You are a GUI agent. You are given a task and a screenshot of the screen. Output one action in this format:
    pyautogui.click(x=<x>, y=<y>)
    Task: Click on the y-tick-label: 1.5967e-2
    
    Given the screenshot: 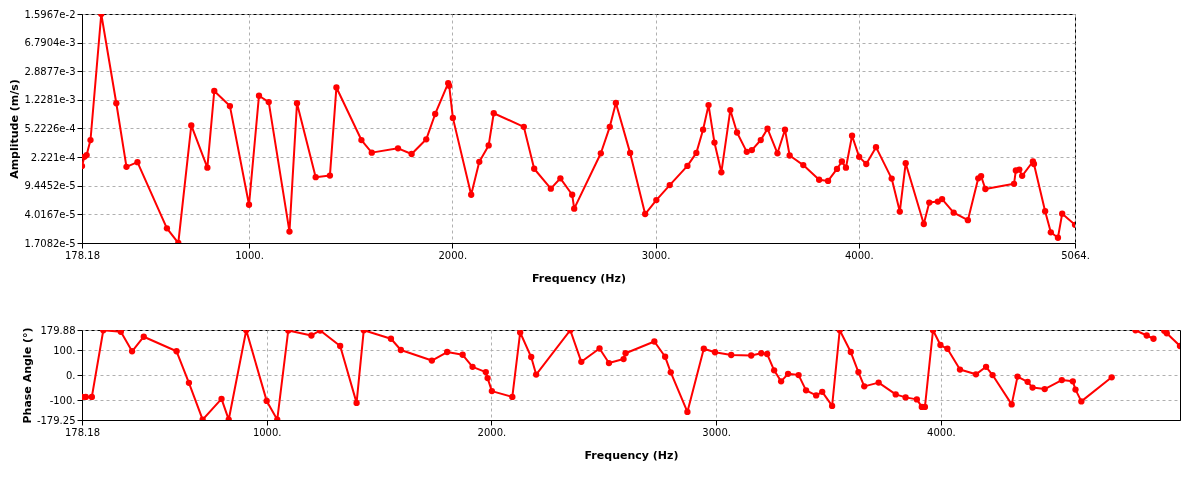 What is the action you would take?
    pyautogui.click(x=50, y=14)
    